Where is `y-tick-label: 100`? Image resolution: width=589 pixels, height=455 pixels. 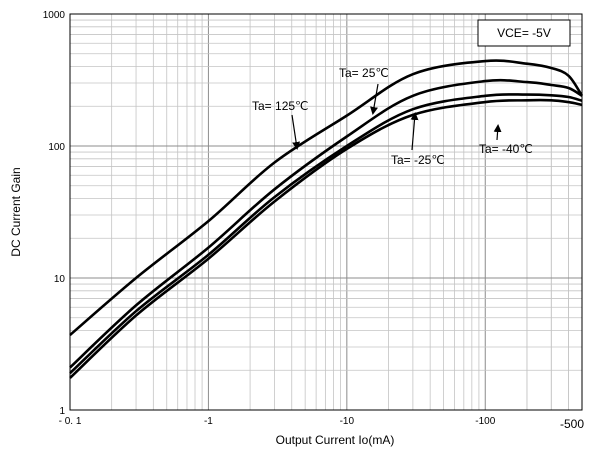
y-tick-label: 100 is located at coordinates (56, 147).